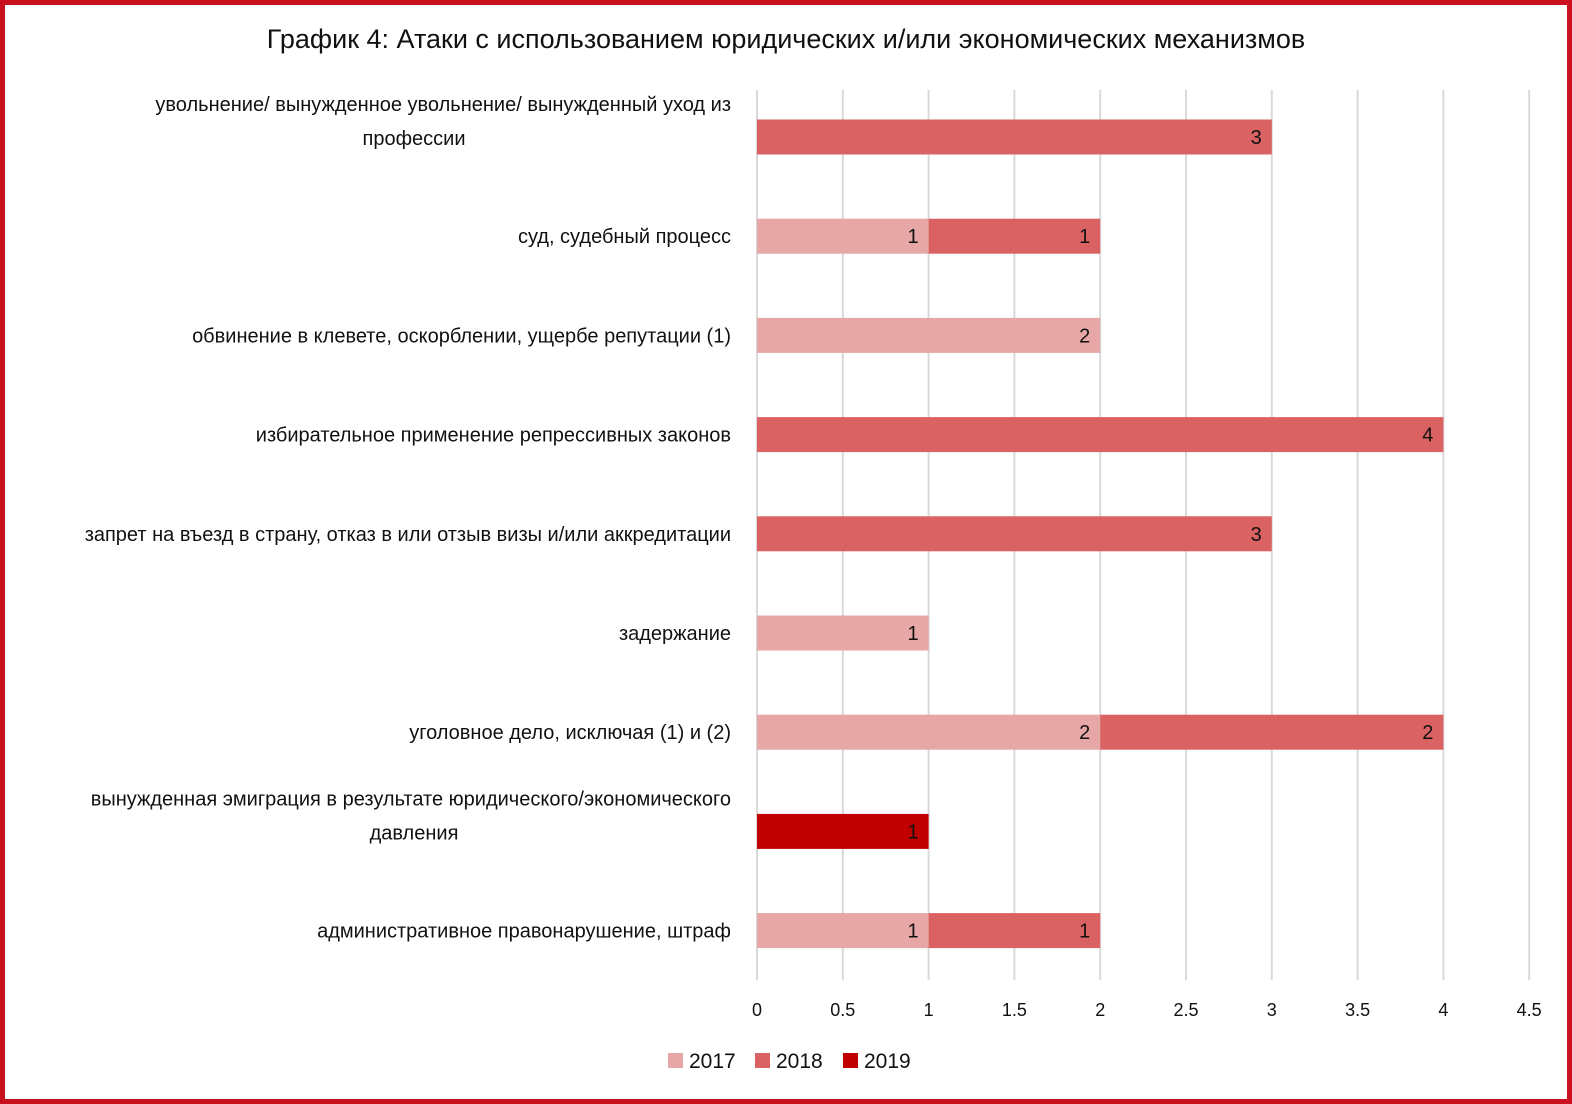 This screenshot has width=1572, height=1104. I want to click on x-tick-label: 0, so click(757, 1010).